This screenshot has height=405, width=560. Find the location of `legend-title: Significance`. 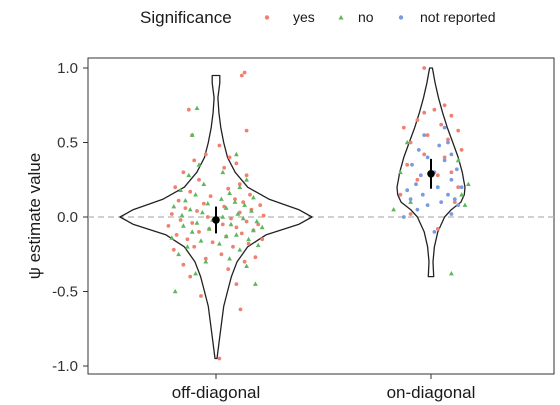

legend-title: Significance is located at coordinates (186, 17).